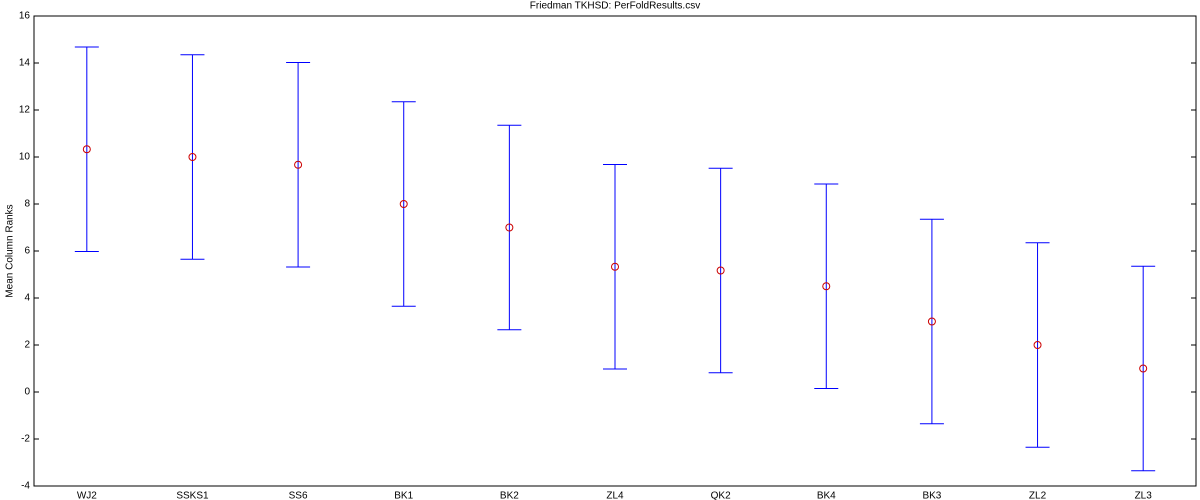 The height and width of the screenshot is (500, 1200). Describe the element at coordinates (25, 63) in the screenshot. I see `y-tick-label: 14` at that location.